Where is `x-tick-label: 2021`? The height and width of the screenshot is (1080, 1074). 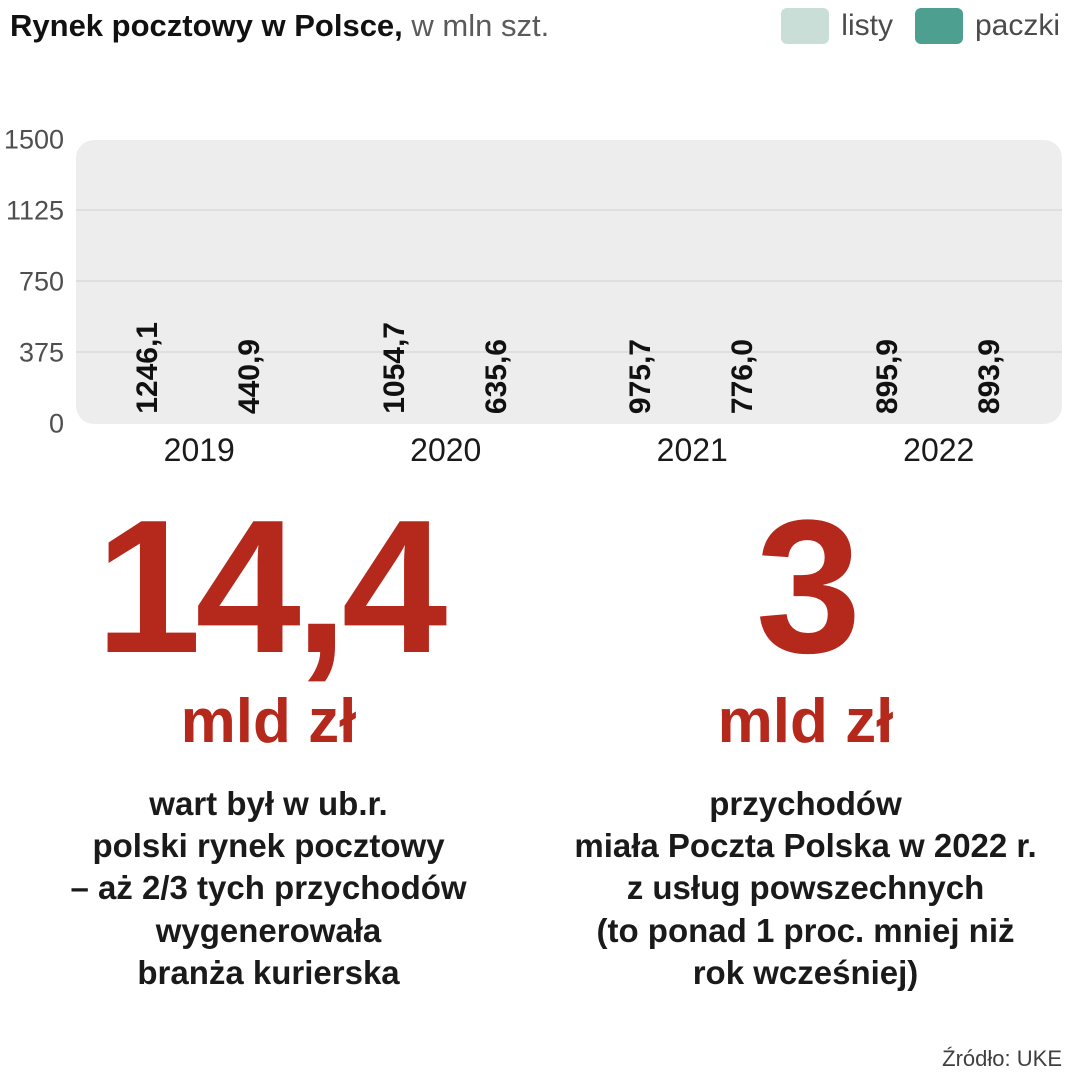
x-tick-label: 2021 is located at coordinates (692, 450).